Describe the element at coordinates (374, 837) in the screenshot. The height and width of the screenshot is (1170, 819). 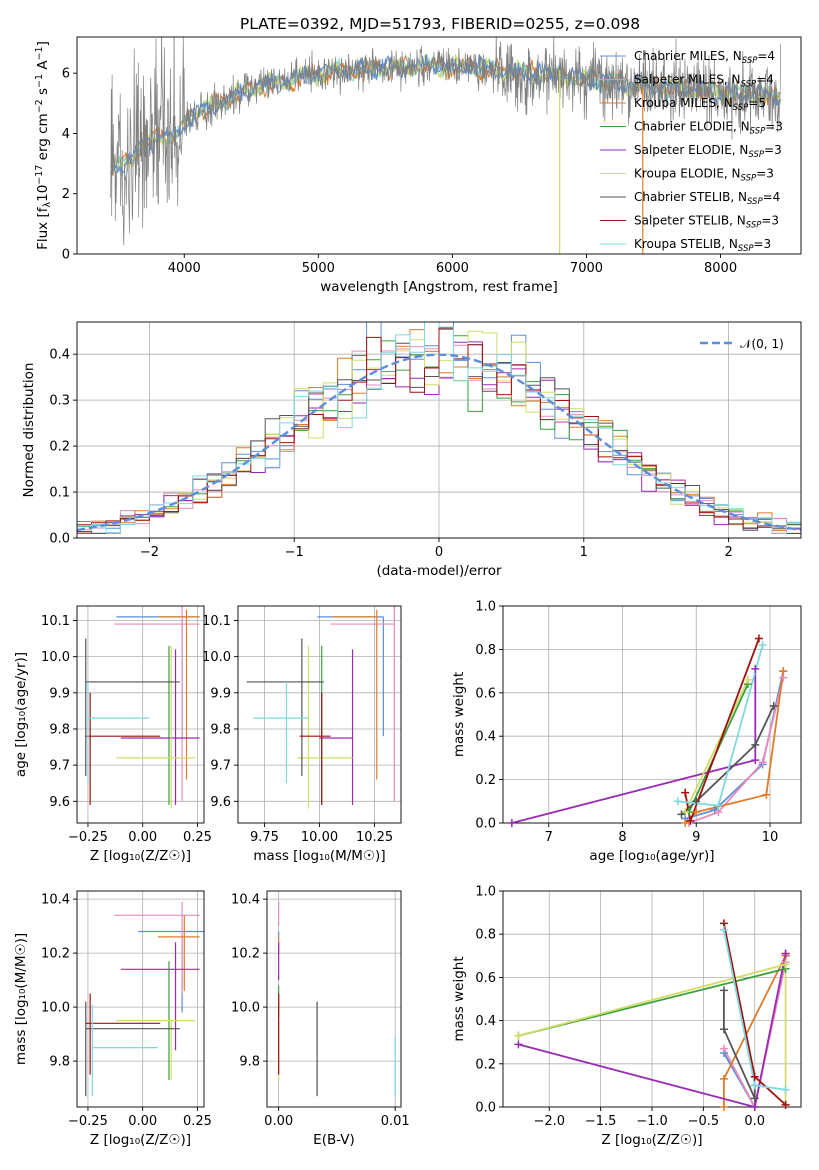
I see `x-tick-label: 10.25` at that location.